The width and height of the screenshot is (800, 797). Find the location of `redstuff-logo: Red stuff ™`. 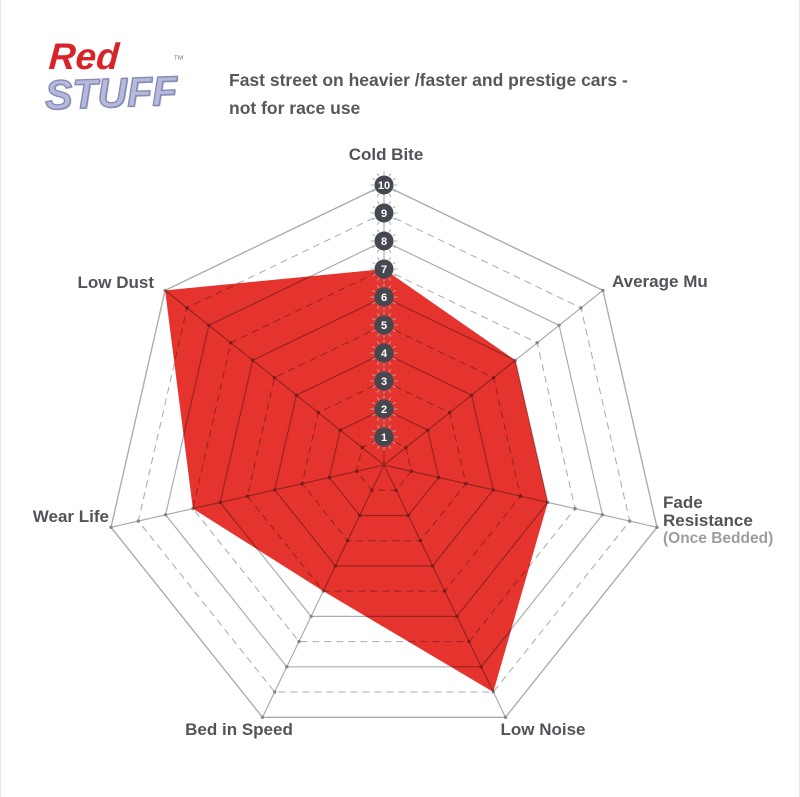

redstuff-logo: Red stuff ™ is located at coordinates (119, 86).